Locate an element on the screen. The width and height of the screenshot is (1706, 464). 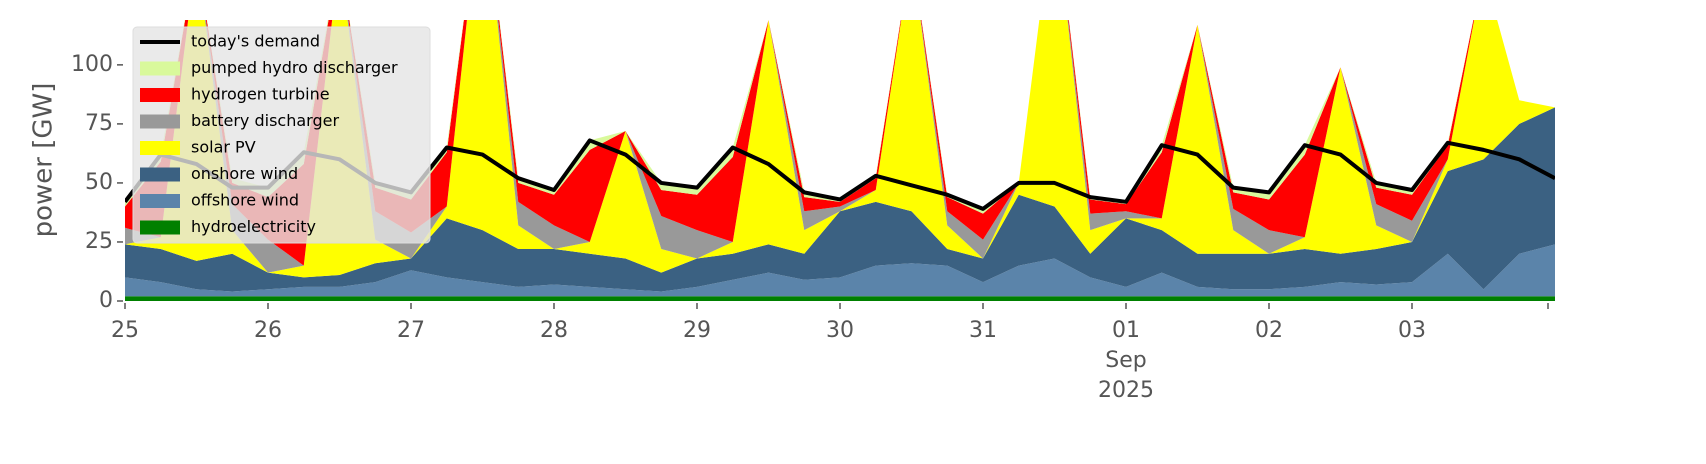
y-axis-label: power [GW] is located at coordinates (44, 160).